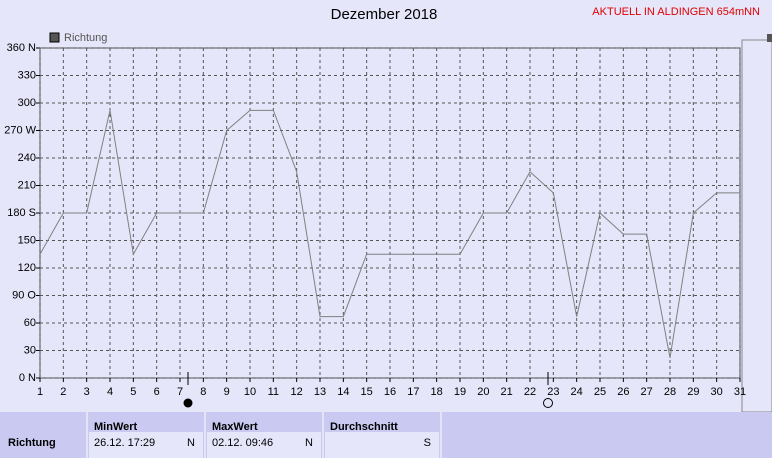 The height and width of the screenshot is (458, 772). I want to click on x-tick-label: 24, so click(577, 392).